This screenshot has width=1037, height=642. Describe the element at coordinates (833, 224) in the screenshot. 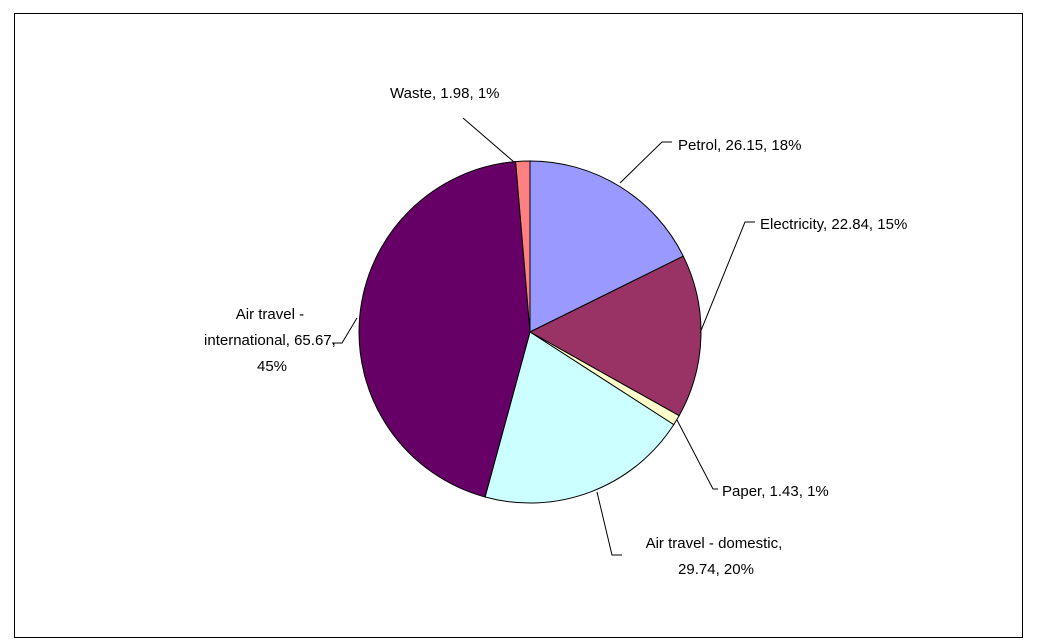

I see `slice-label-electricity: Electricity, 22.84, 15%` at that location.